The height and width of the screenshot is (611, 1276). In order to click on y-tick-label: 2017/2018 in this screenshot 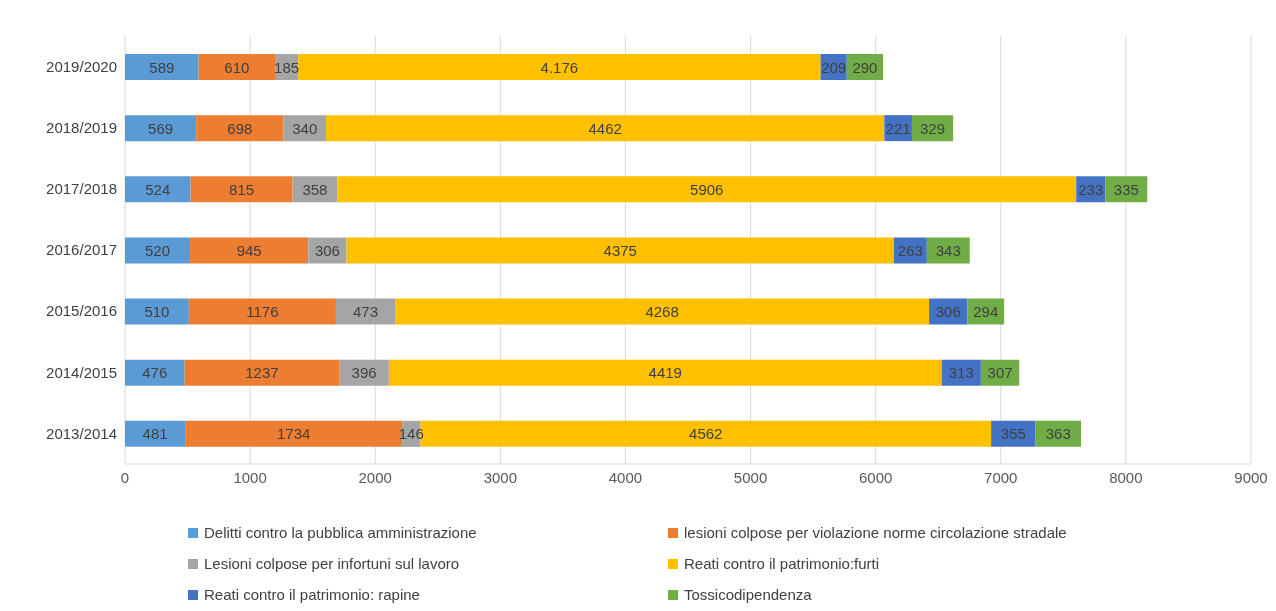, I will do `click(81, 189)`.